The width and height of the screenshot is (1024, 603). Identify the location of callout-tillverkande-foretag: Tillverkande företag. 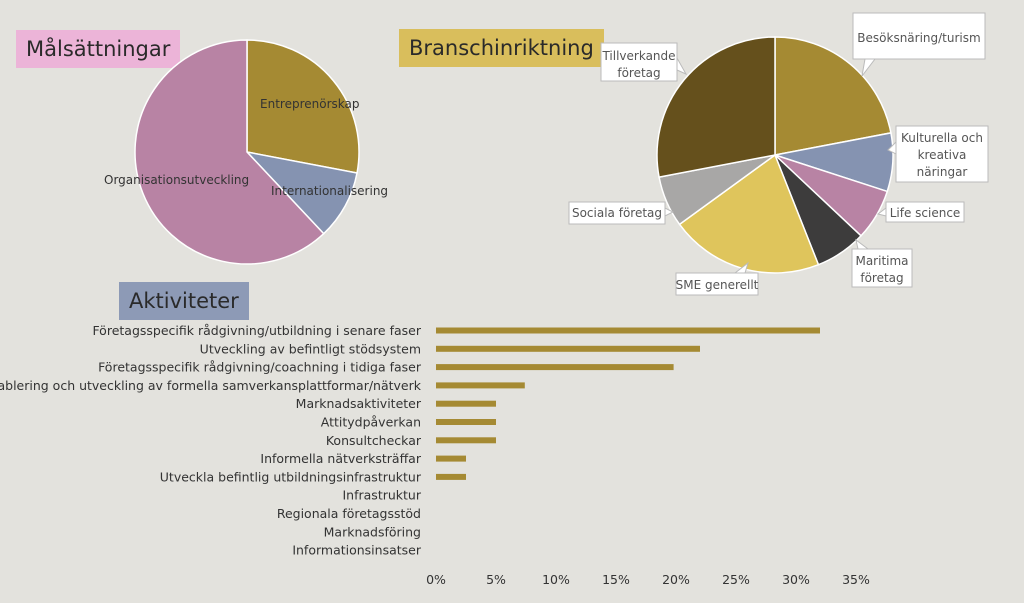
(644, 62).